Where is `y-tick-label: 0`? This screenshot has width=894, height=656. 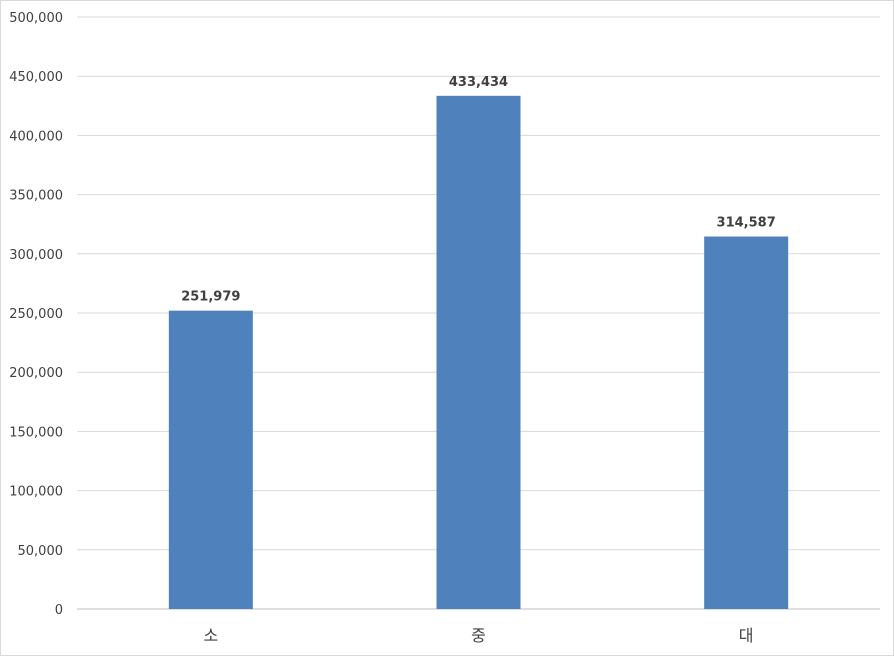 y-tick-label: 0 is located at coordinates (59, 610).